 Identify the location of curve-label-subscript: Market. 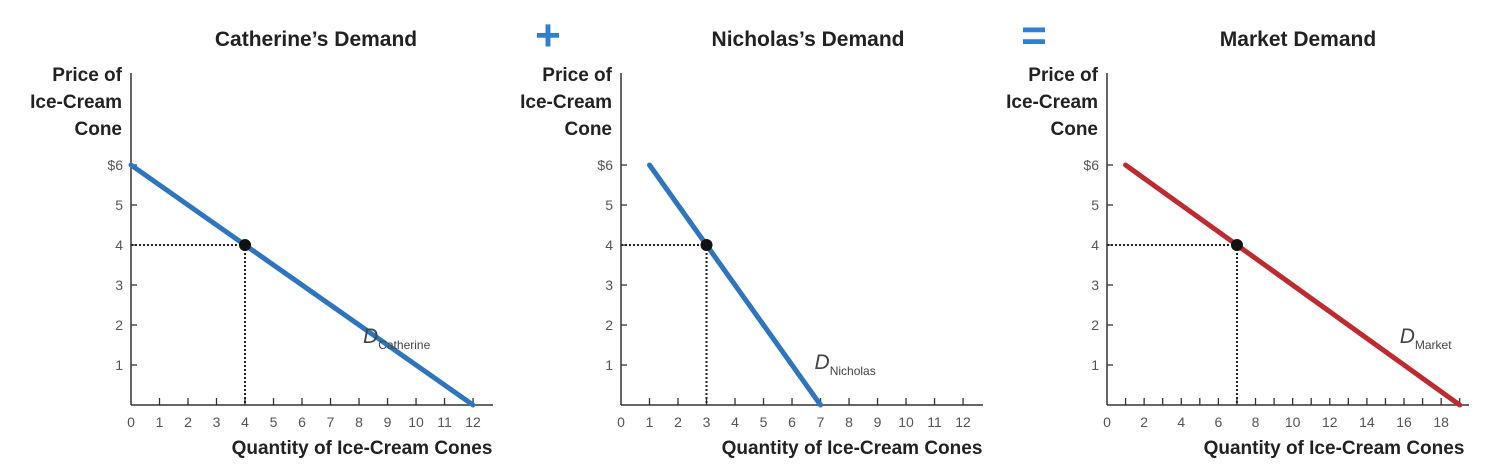
(1433, 345).